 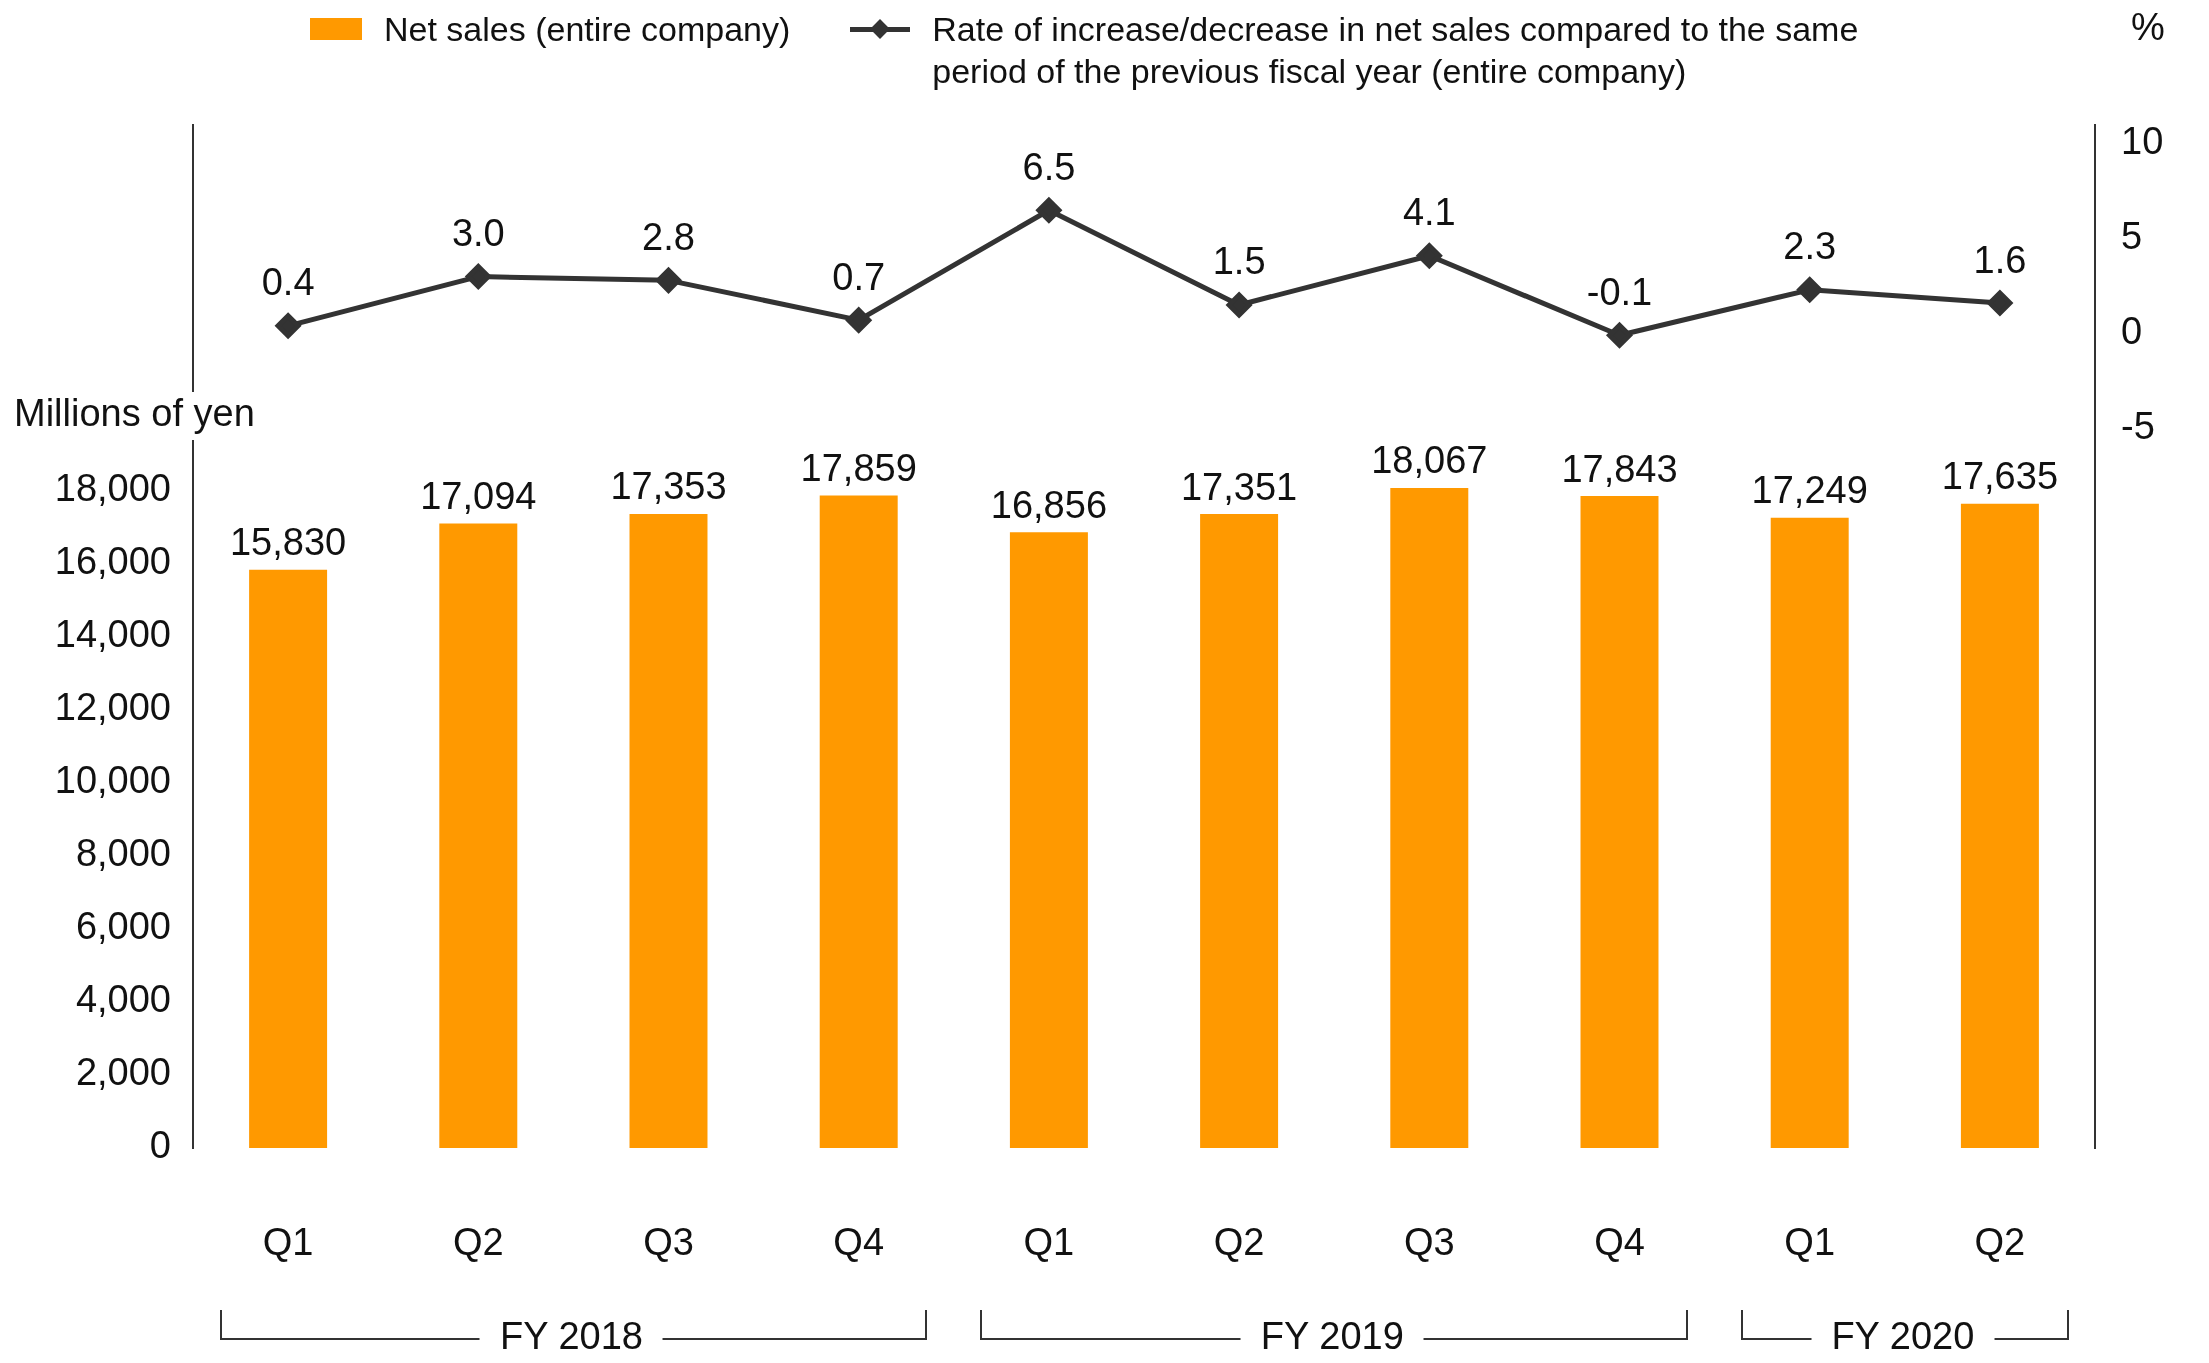 What do you see at coordinates (571, 1336) in the screenshot?
I see `text: FY 2018` at bounding box center [571, 1336].